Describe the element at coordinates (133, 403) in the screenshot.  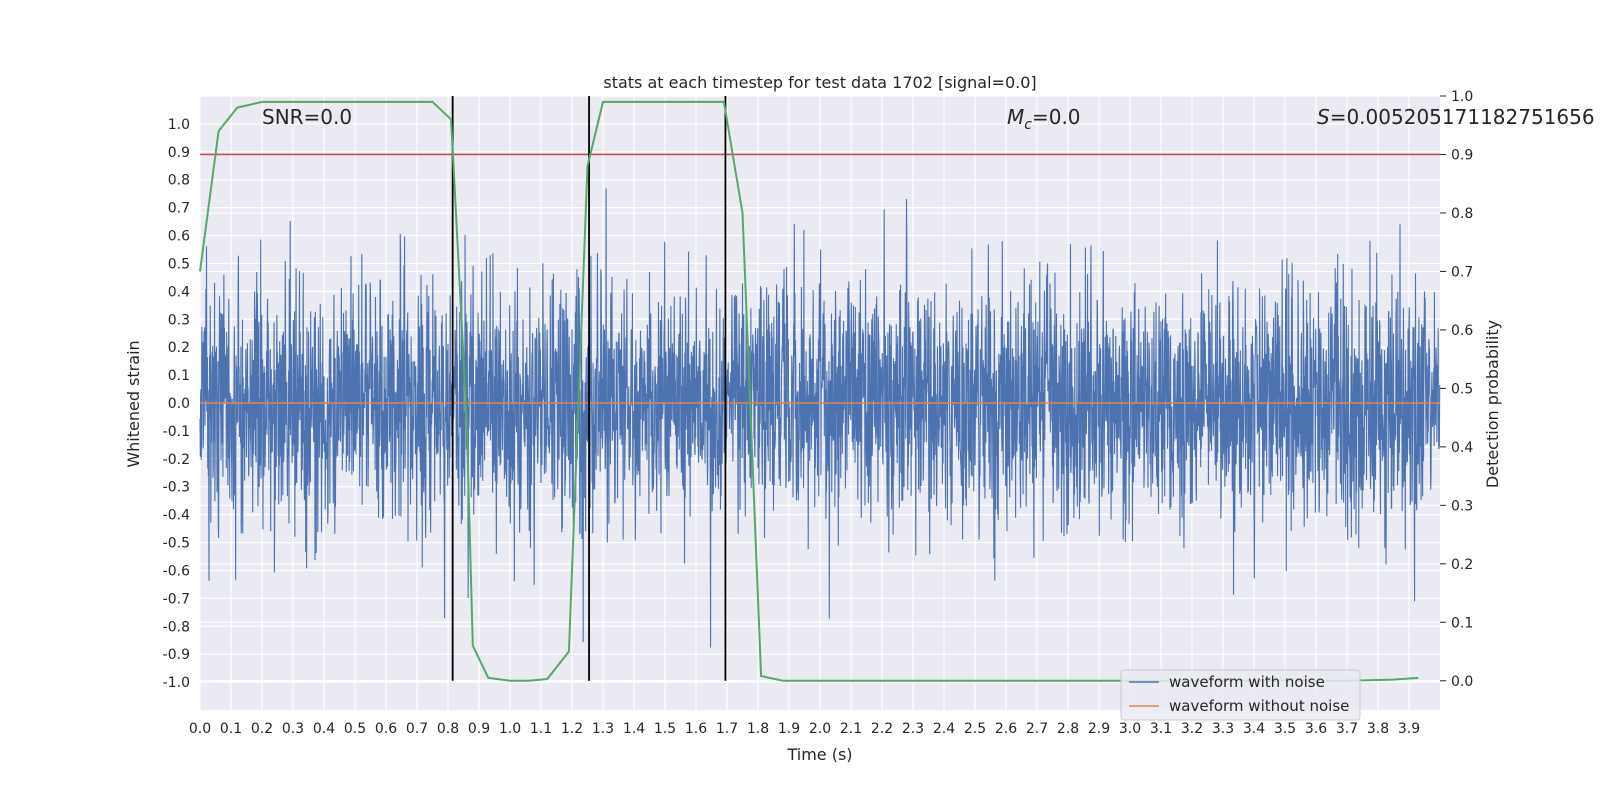
I see `y-axis-label: Whitened strain` at that location.